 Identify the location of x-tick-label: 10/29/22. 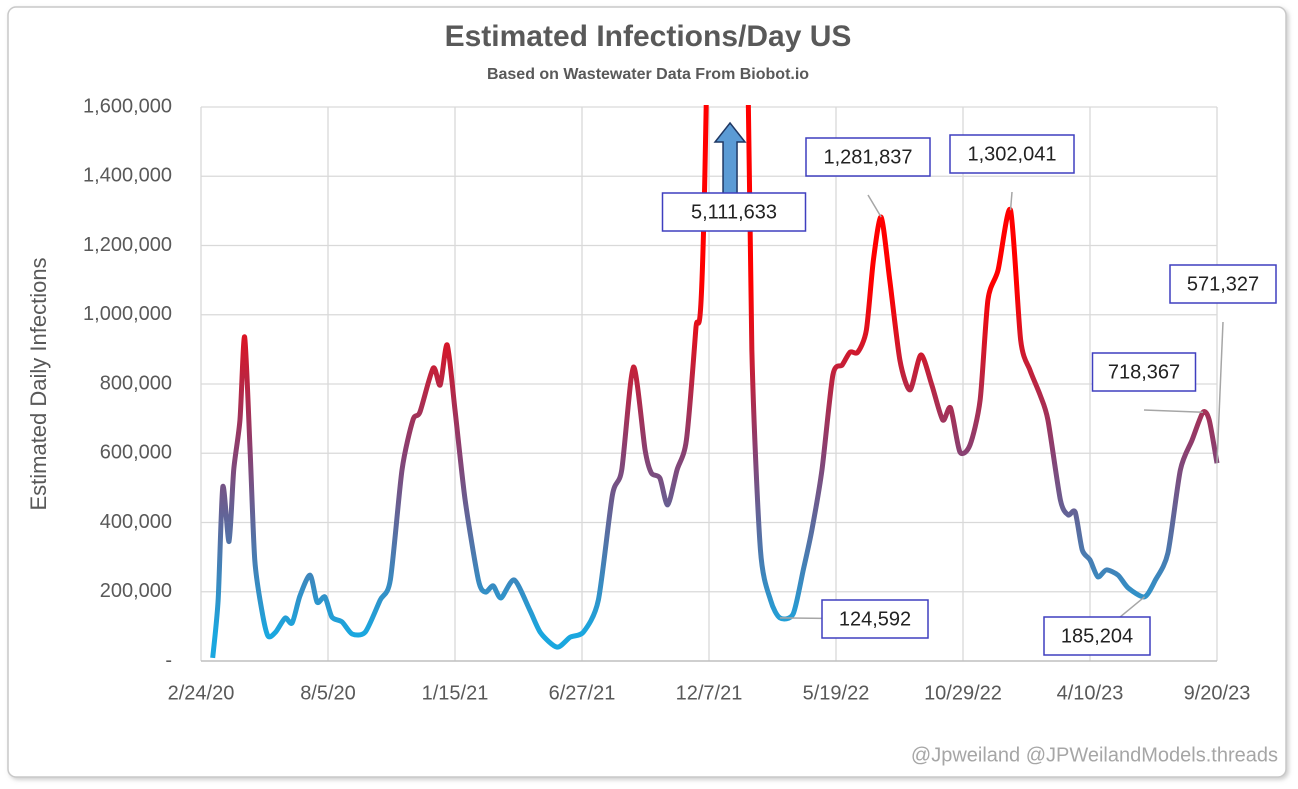
(963, 693).